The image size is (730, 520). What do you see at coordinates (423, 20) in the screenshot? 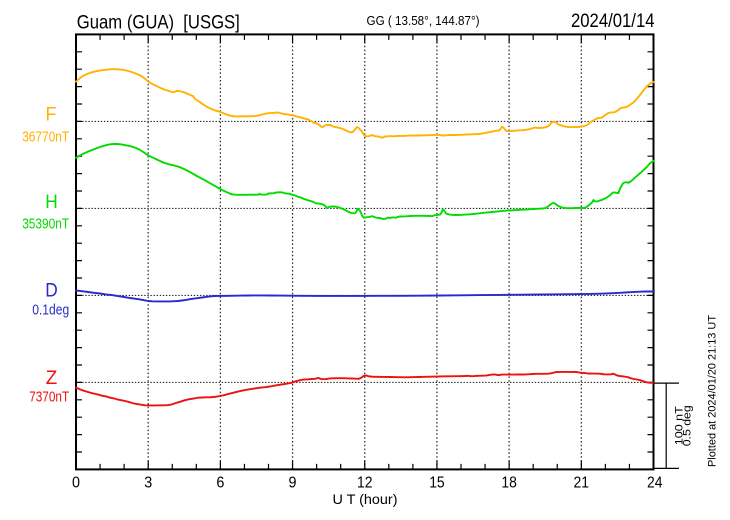
I see `svg-text: GG ( 13.58°, 144.87°)` at bounding box center [423, 20].